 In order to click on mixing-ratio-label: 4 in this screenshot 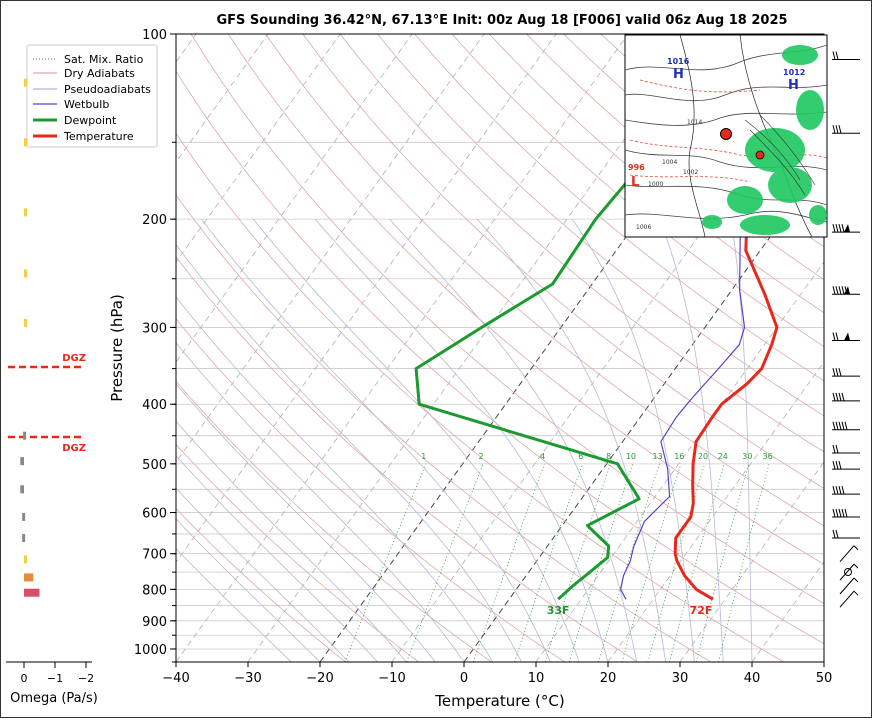, I will do `click(542, 456)`.